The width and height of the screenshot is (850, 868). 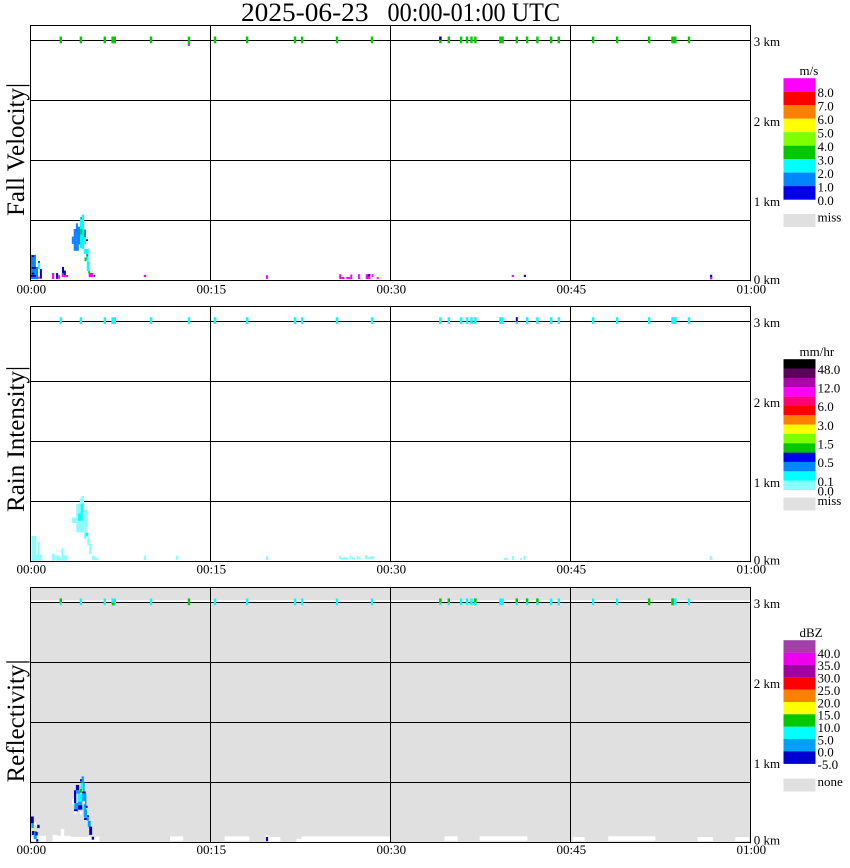 What do you see at coordinates (829, 715) in the screenshot?
I see `svg-text: 15.0` at bounding box center [829, 715].